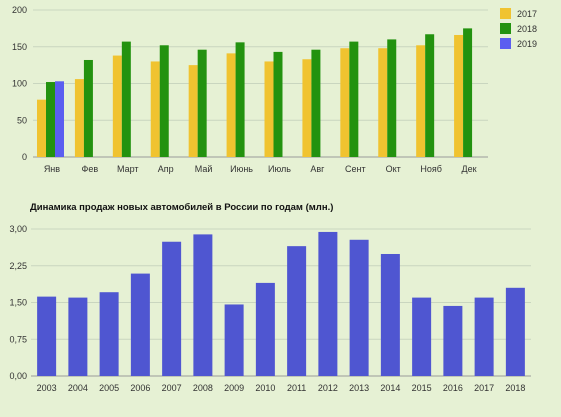  What do you see at coordinates (453, 340) in the screenshot?
I see `bar-2016` at bounding box center [453, 340].